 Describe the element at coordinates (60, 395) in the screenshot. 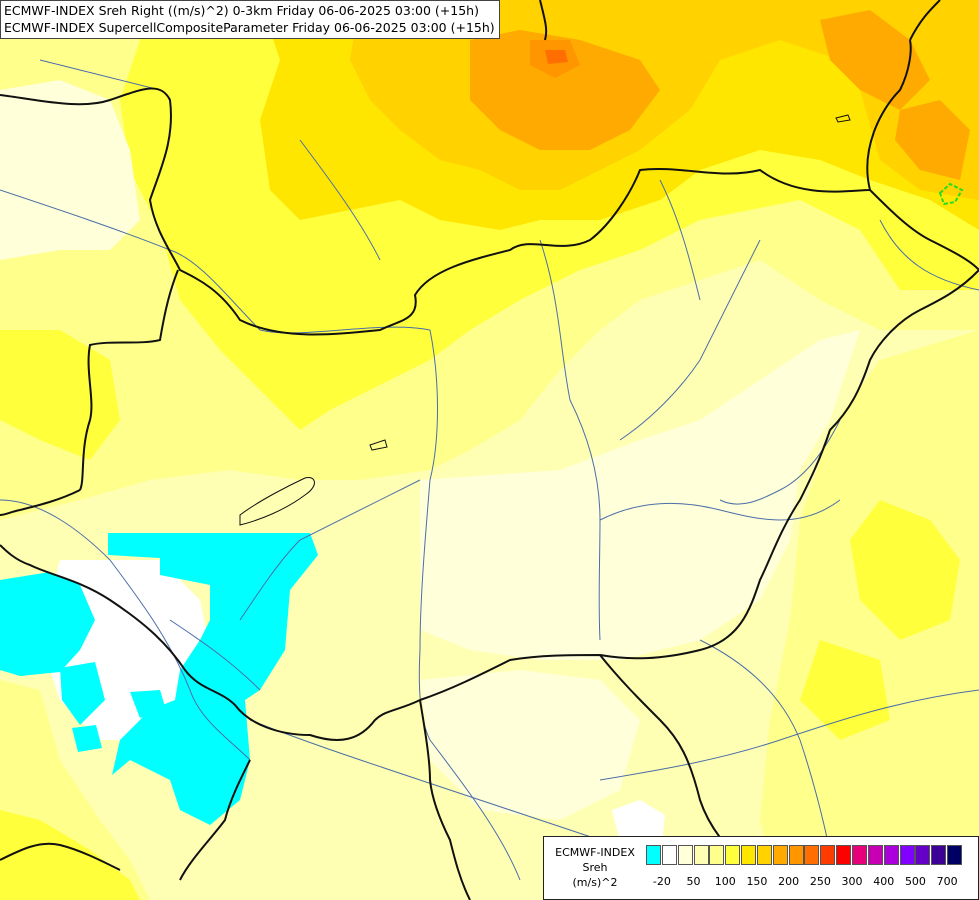

I see `field-150-west` at that location.